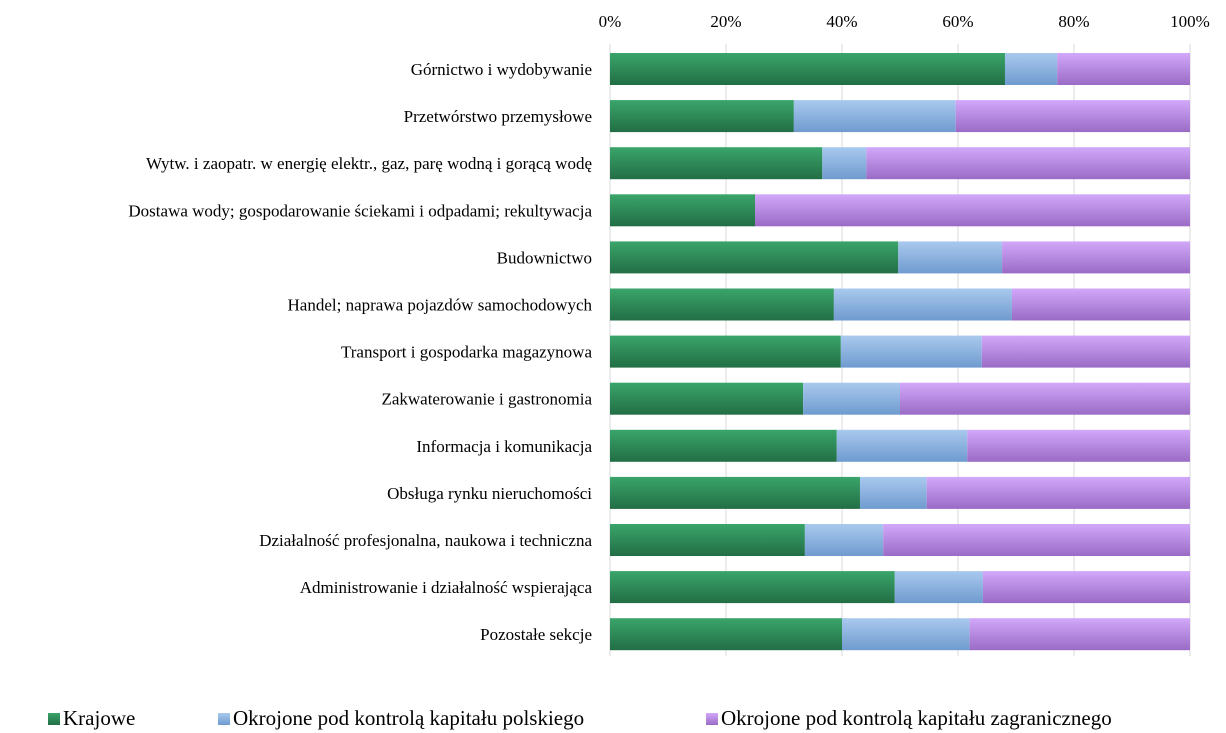  What do you see at coordinates (536, 634) in the screenshot?
I see `category-label: Pozostałe sekcje` at bounding box center [536, 634].